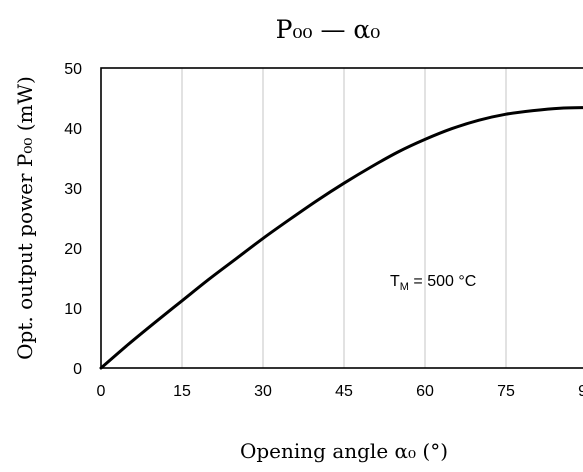  Describe the element at coordinates (425, 391) in the screenshot. I see `x-tick-label: 60` at that location.